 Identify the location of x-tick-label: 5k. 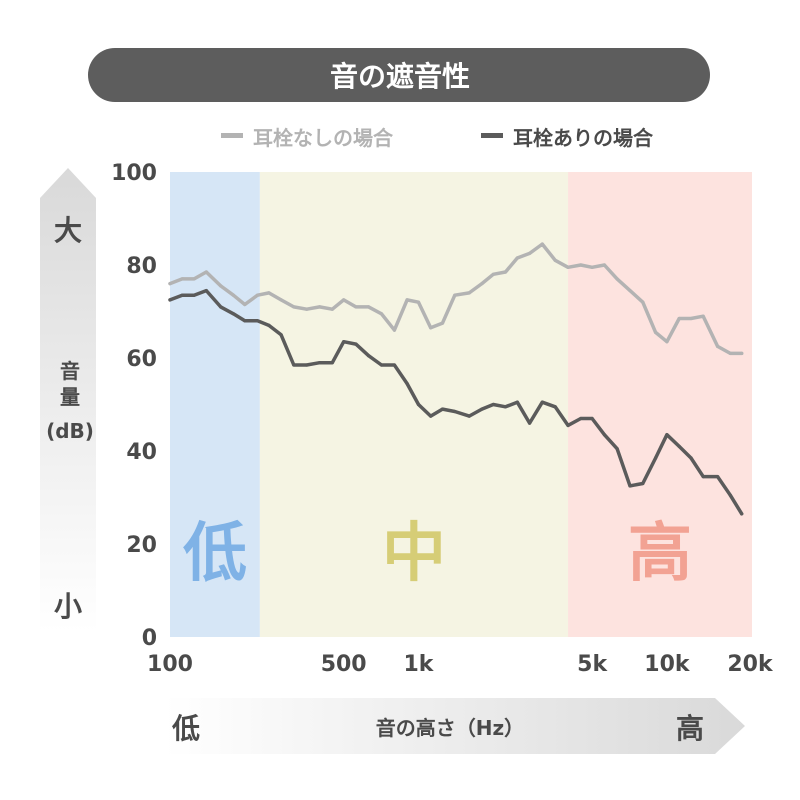
(592, 664).